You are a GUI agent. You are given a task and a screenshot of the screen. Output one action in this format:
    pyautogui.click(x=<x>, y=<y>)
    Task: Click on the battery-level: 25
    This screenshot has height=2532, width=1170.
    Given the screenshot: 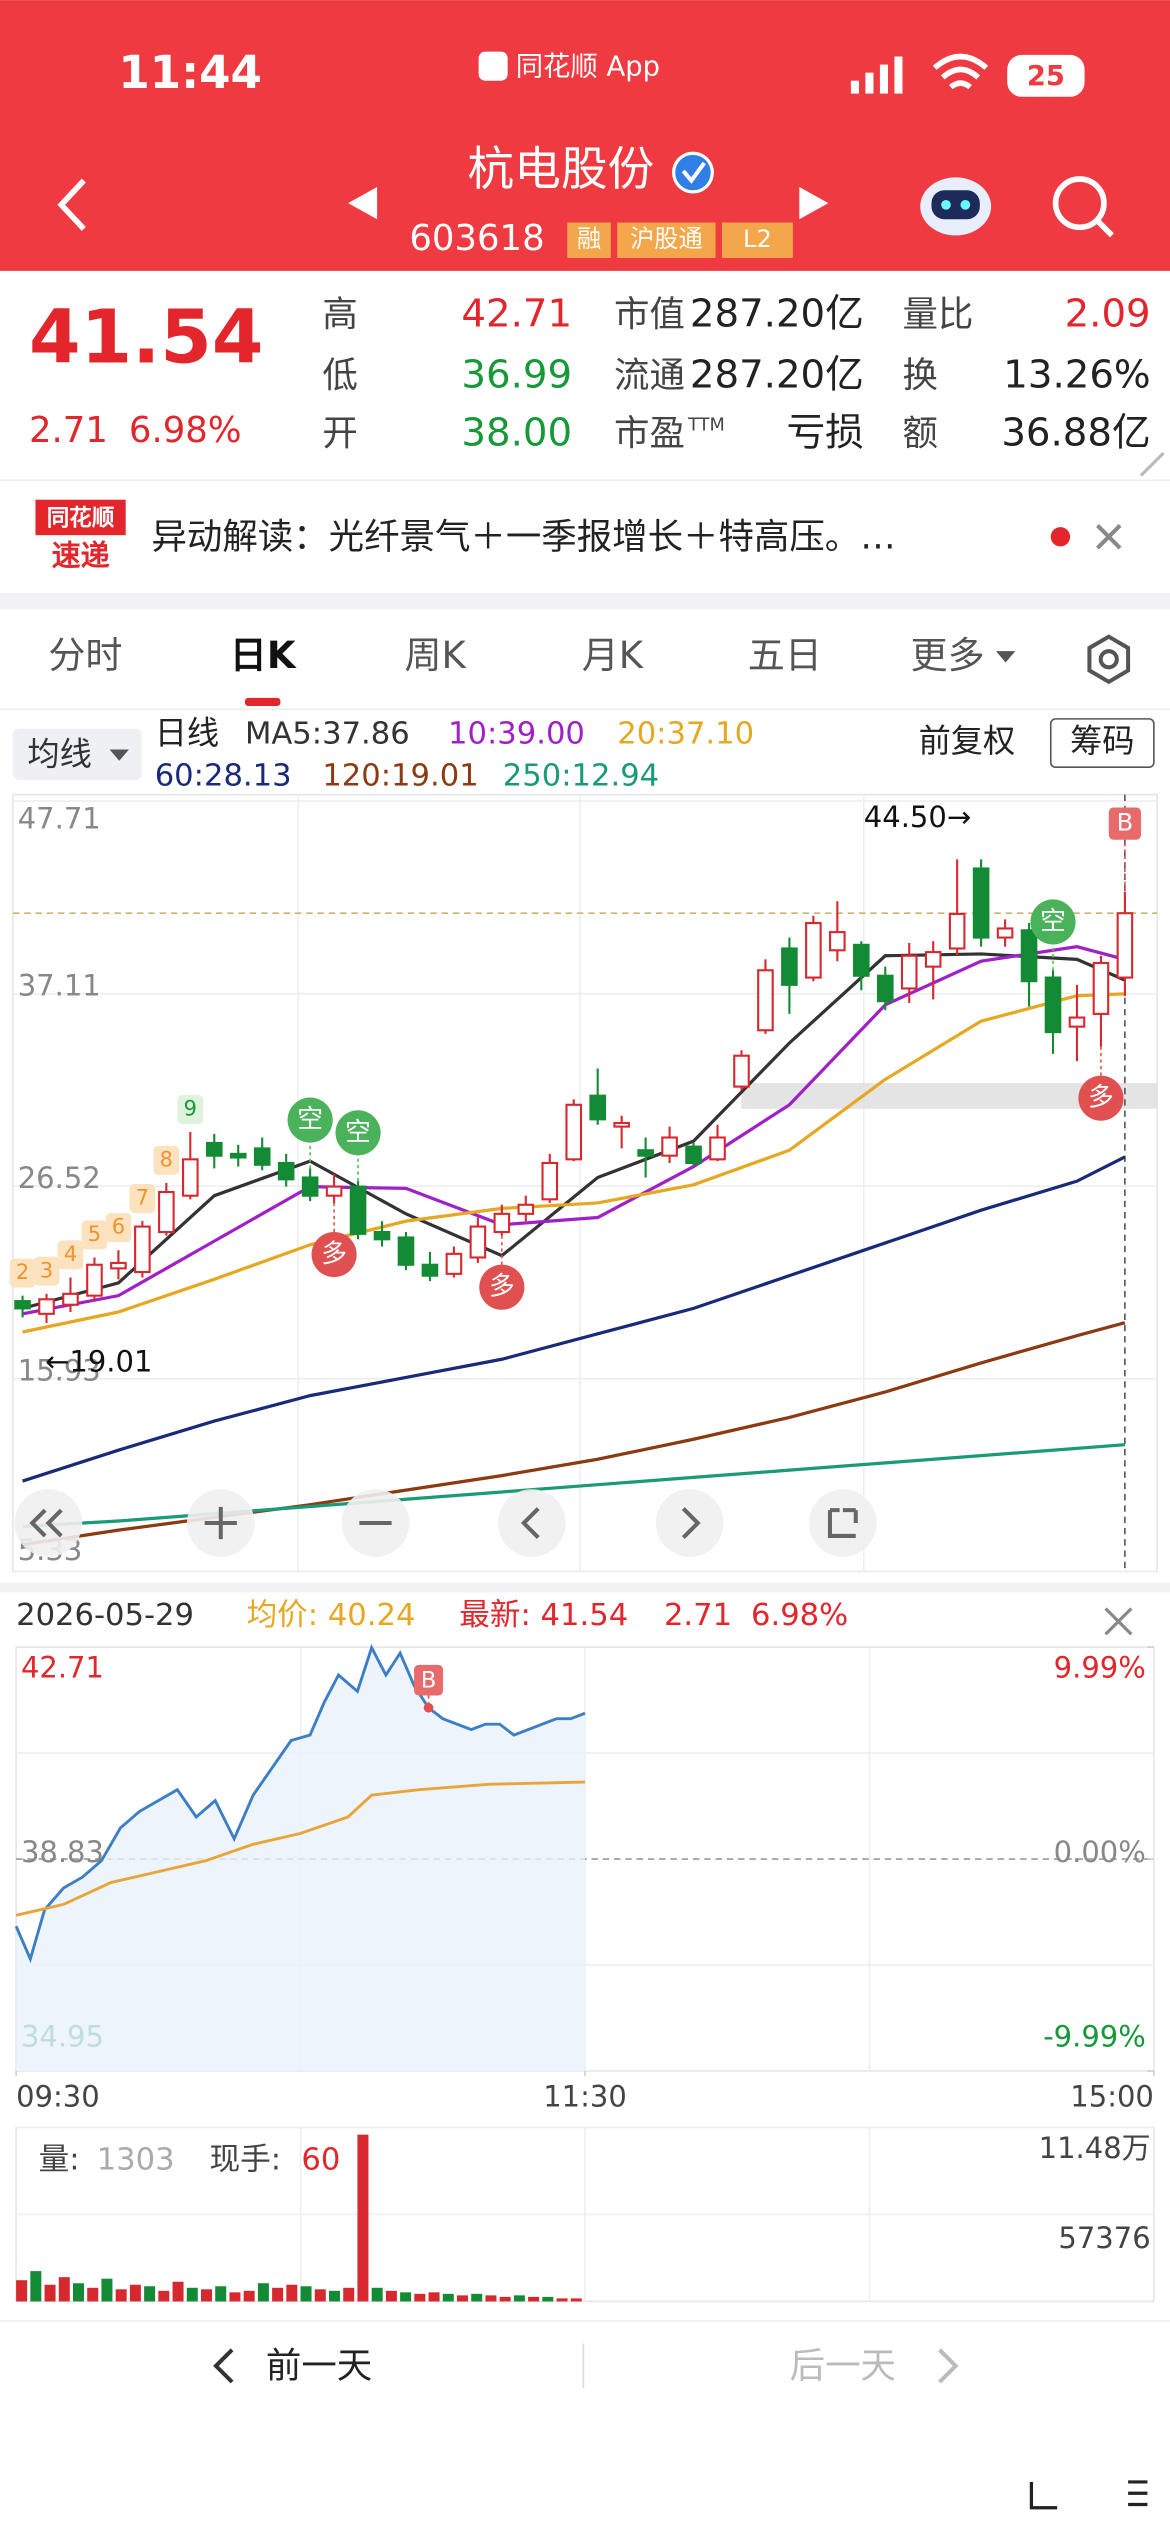 What is the action you would take?
    pyautogui.click(x=1046, y=76)
    